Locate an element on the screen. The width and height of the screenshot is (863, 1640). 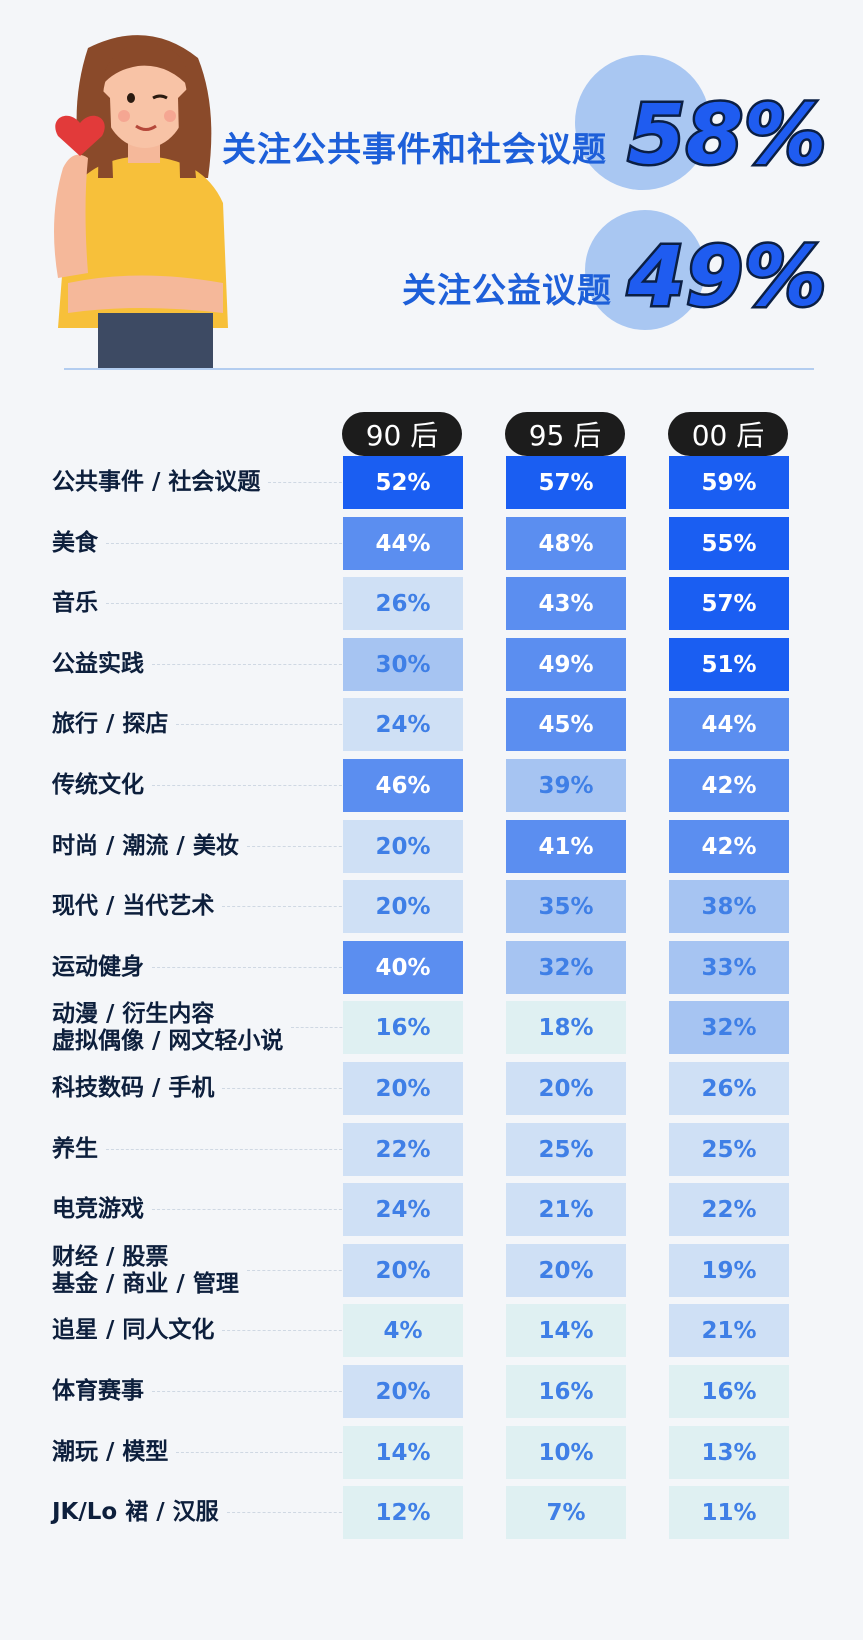
row-label: JK/Lo 裙 / 汉服 is located at coordinates (202, 1512).